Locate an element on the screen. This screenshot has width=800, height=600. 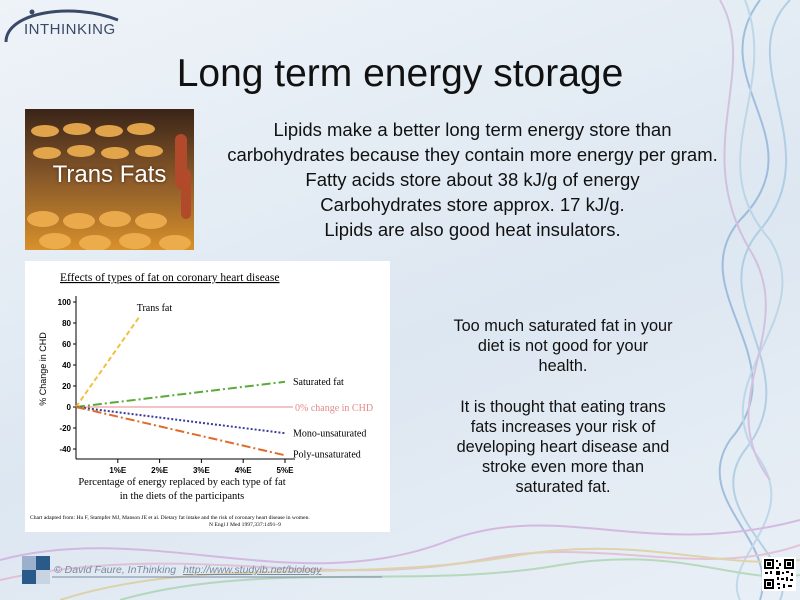
x-tick-label: 1%E is located at coordinates (118, 470).